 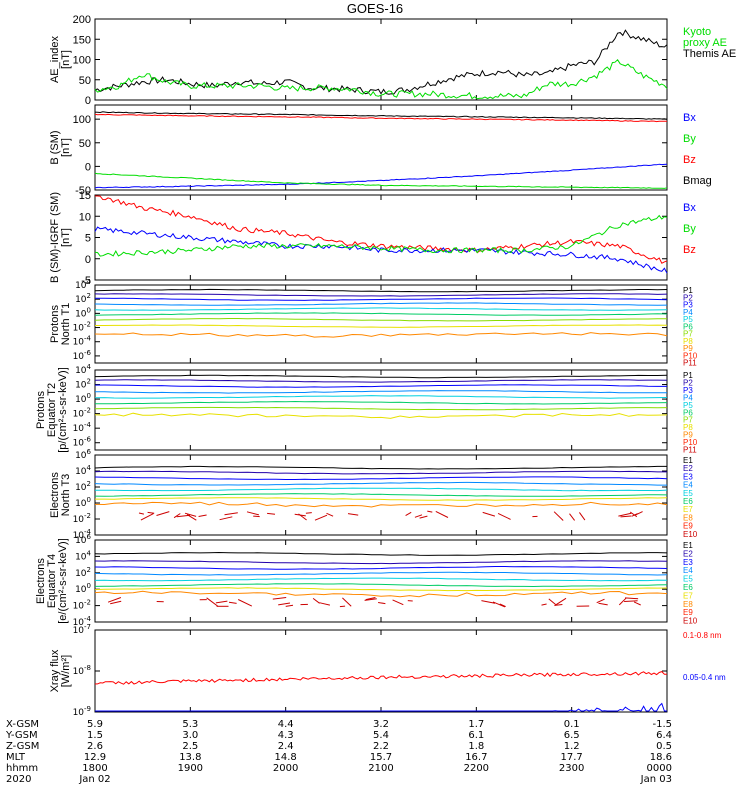 What do you see at coordinates (190, 735) in the screenshot?
I see `footer-cell: 3.0` at bounding box center [190, 735].